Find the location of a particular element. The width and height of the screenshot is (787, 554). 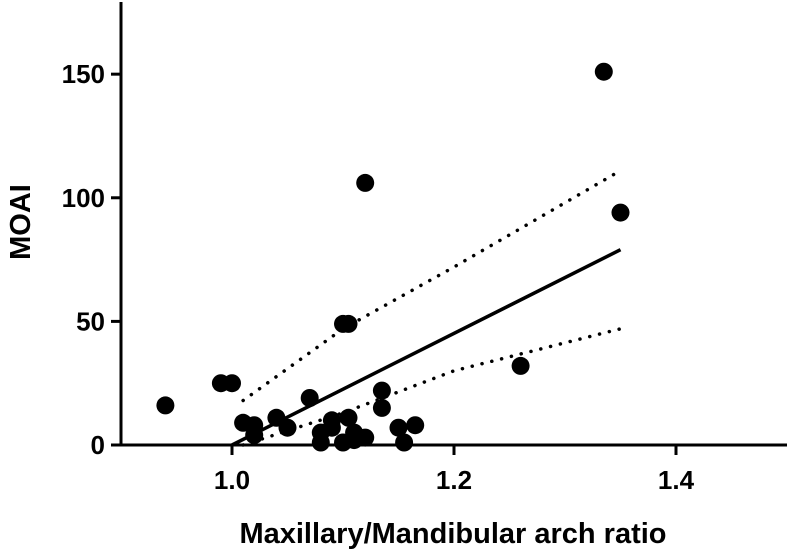

y-tick-label: 50 is located at coordinates (90, 321).